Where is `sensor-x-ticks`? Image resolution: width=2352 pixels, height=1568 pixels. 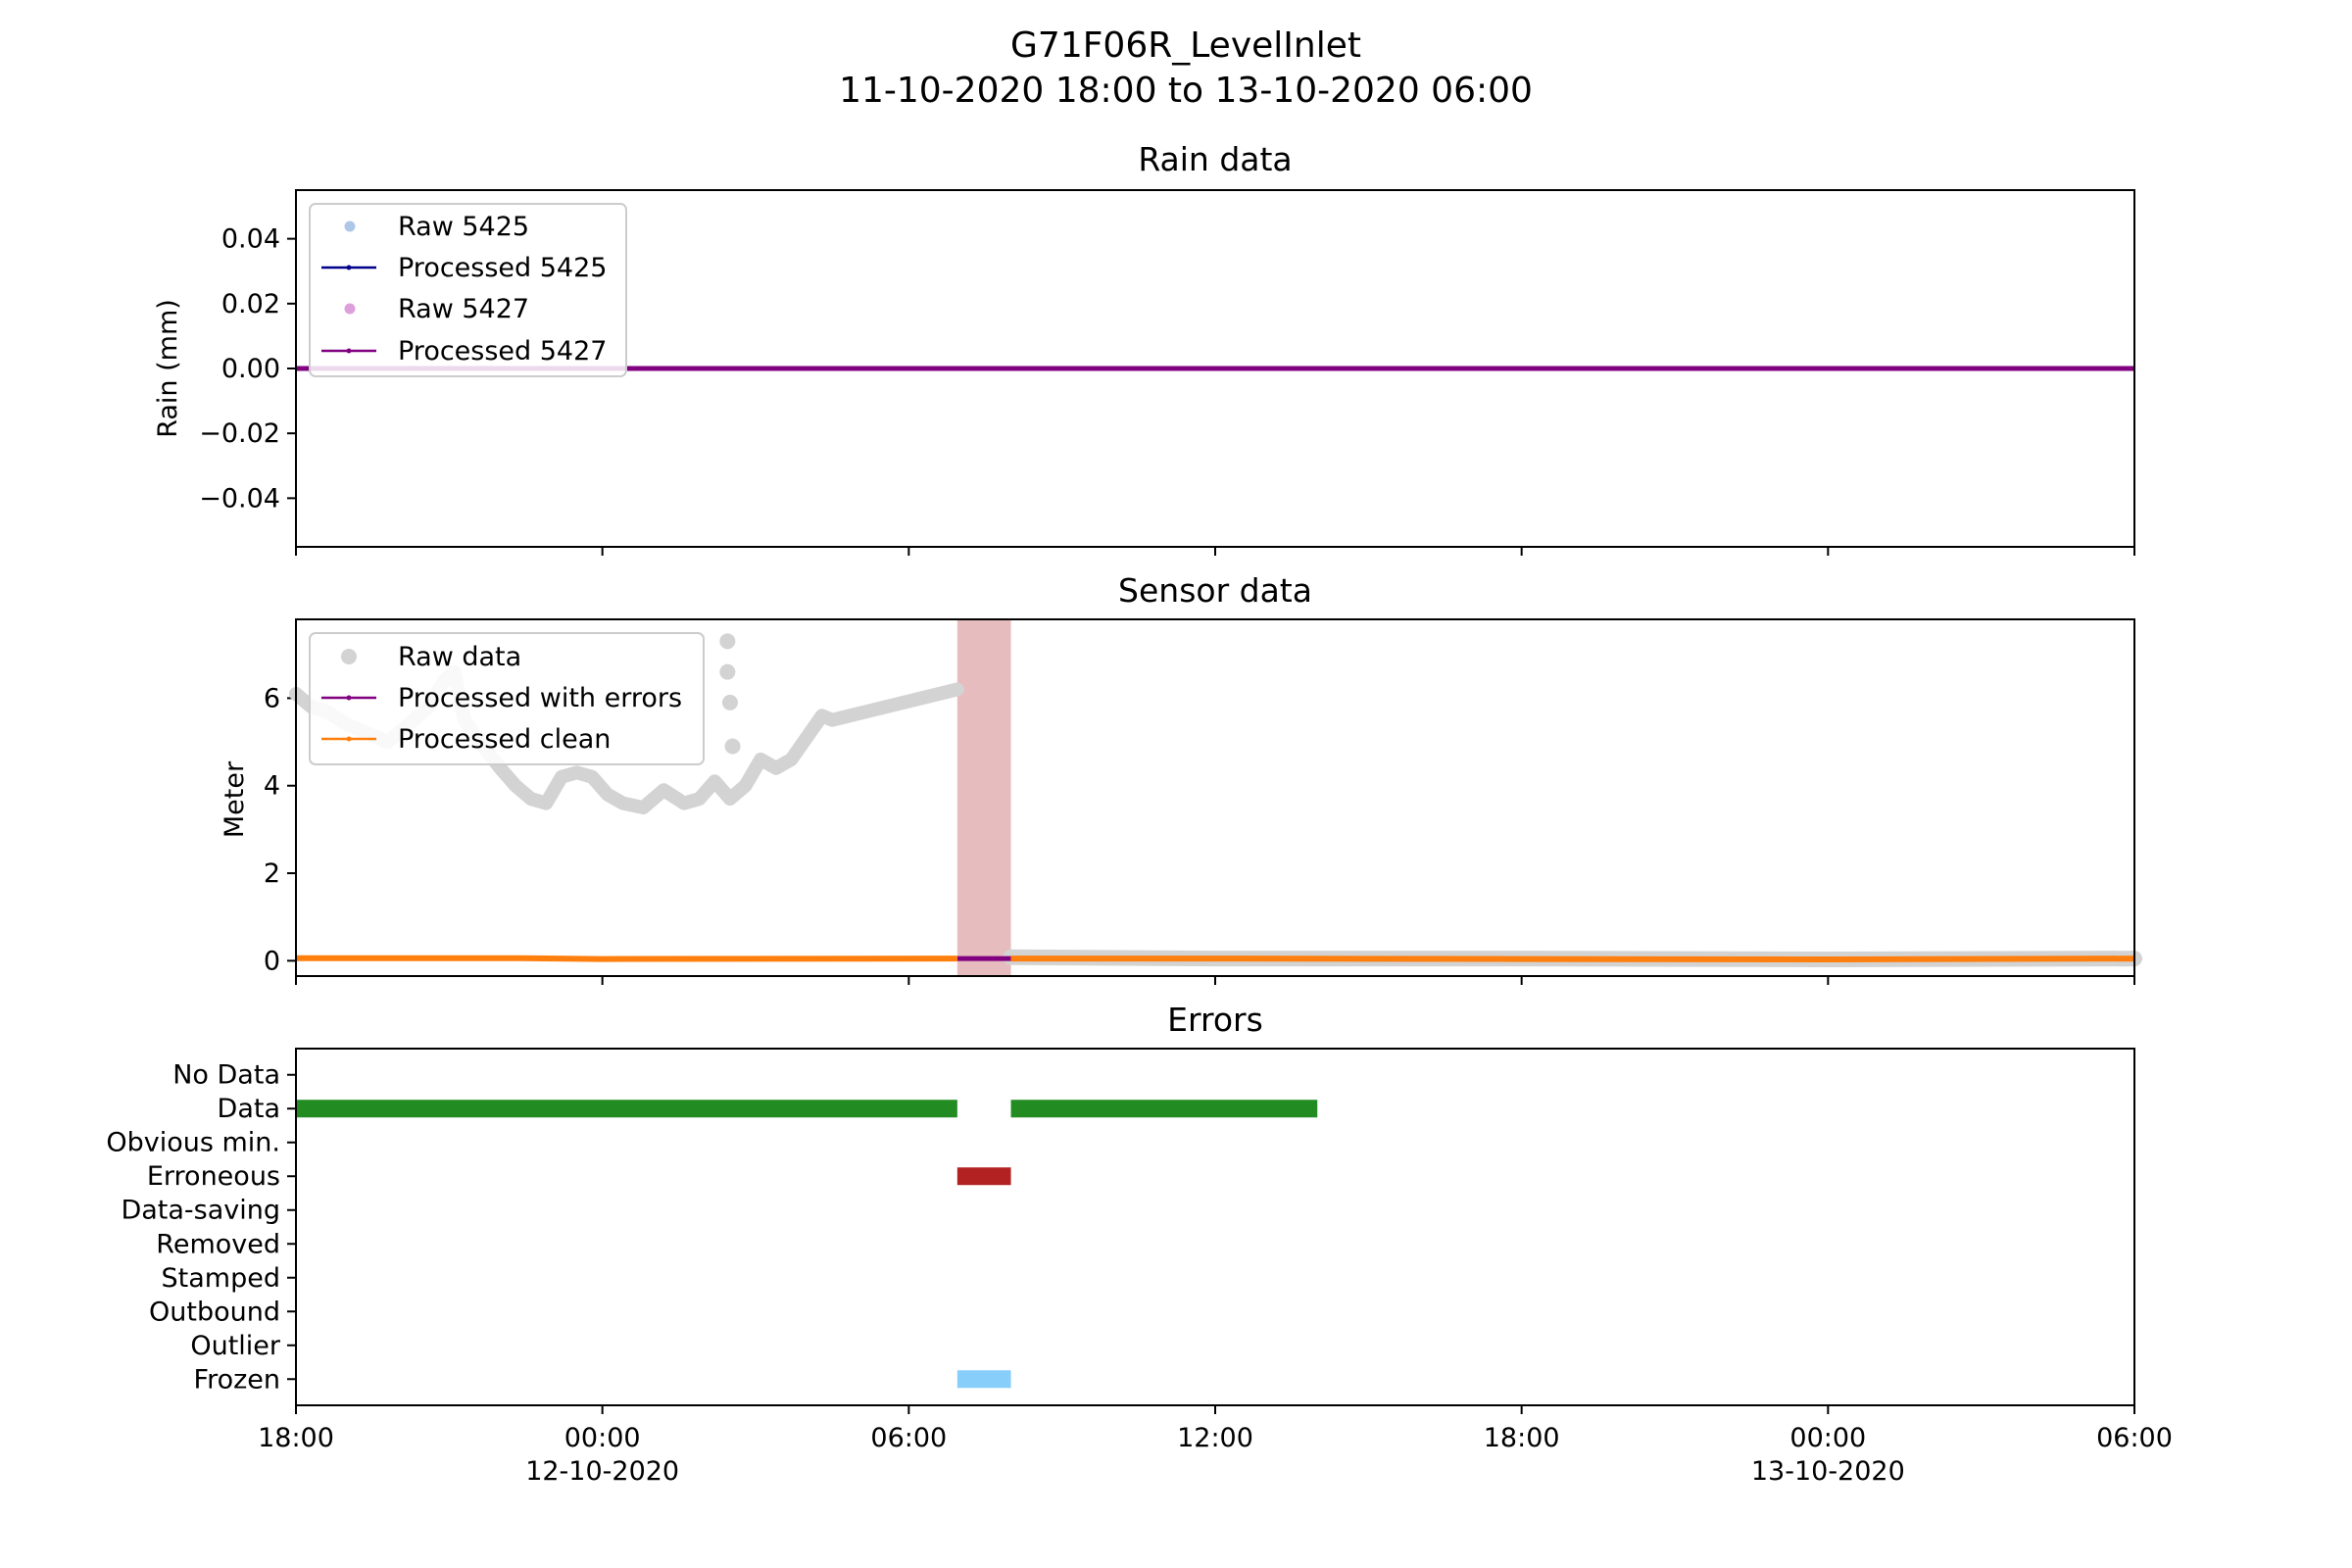 sensor-x-ticks is located at coordinates (1215, 980).